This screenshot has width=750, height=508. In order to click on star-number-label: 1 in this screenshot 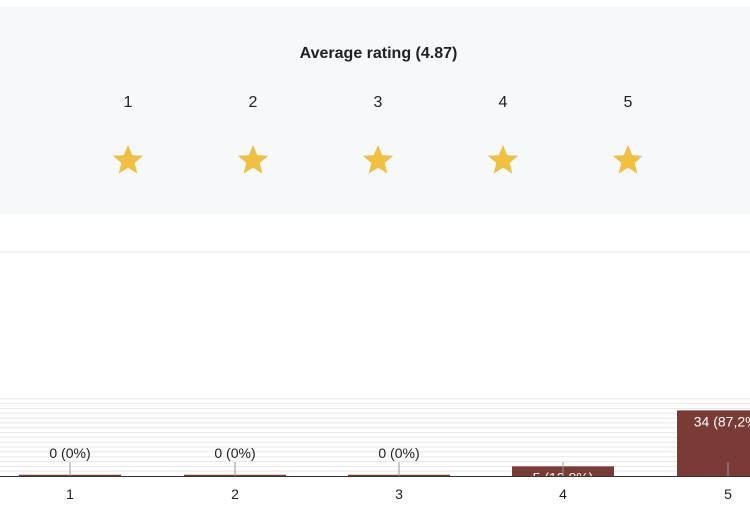, I will do `click(128, 102)`.